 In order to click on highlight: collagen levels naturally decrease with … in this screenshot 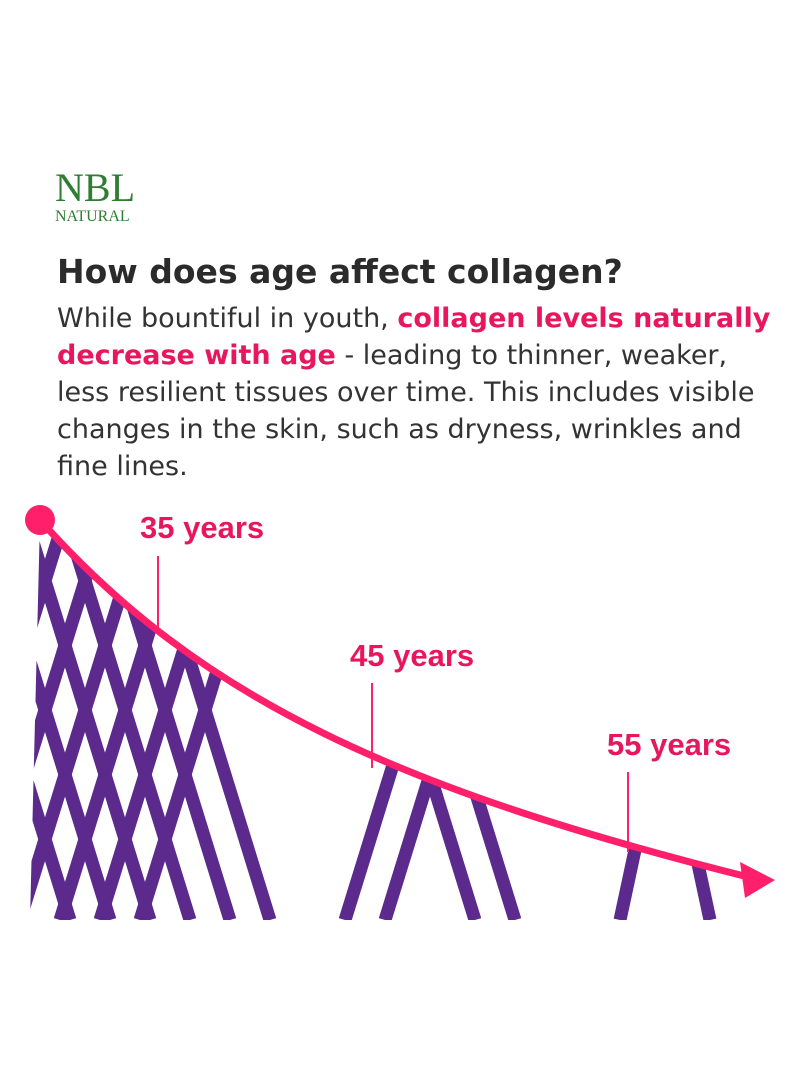, I will do `click(414, 337)`.